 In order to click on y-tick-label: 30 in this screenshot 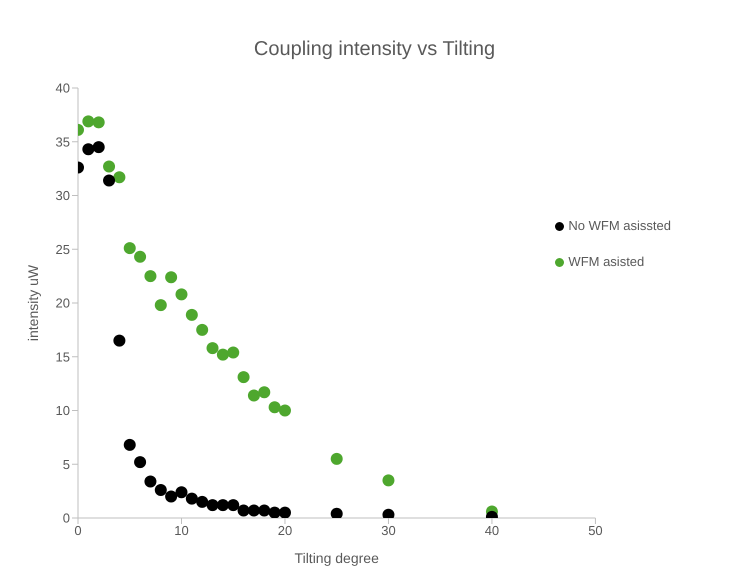, I will do `click(63, 196)`.